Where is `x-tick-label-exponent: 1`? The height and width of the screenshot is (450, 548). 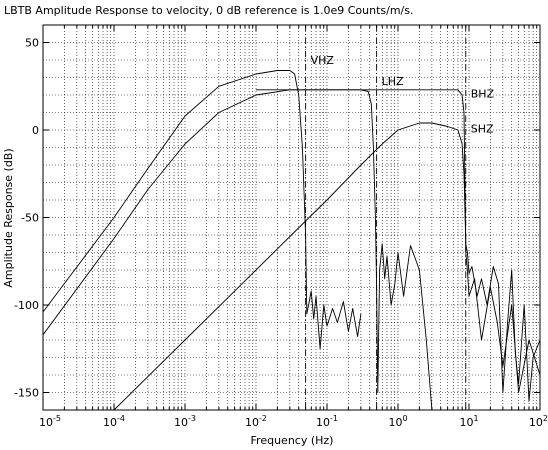
x-tick-label-exponent: 1 is located at coordinates (475, 418).